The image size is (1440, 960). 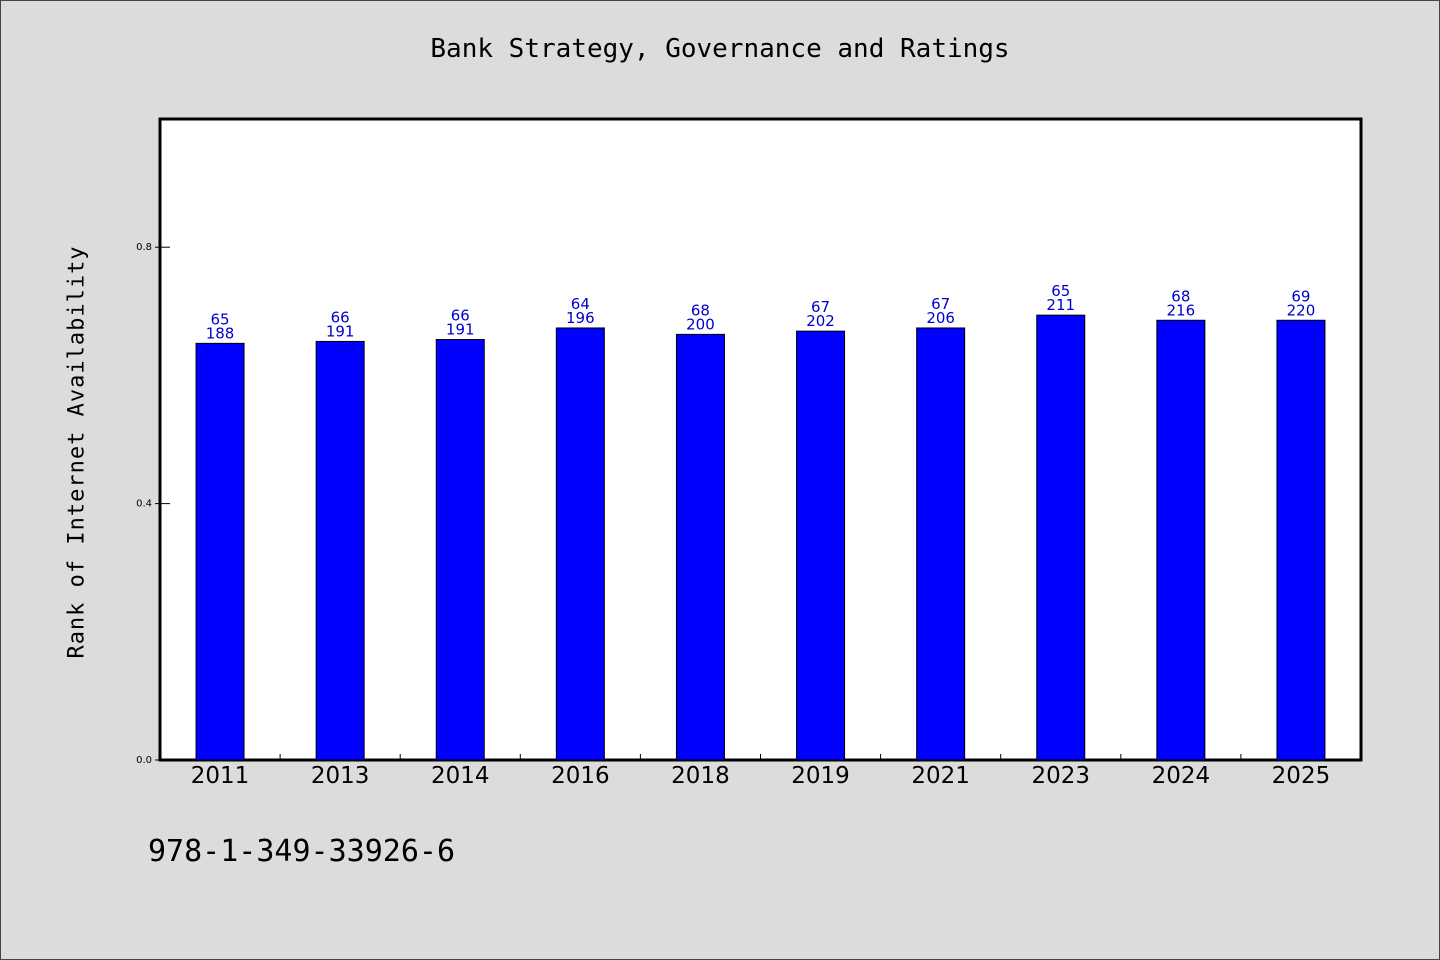 I want to click on bar-2019, so click(x=821, y=545).